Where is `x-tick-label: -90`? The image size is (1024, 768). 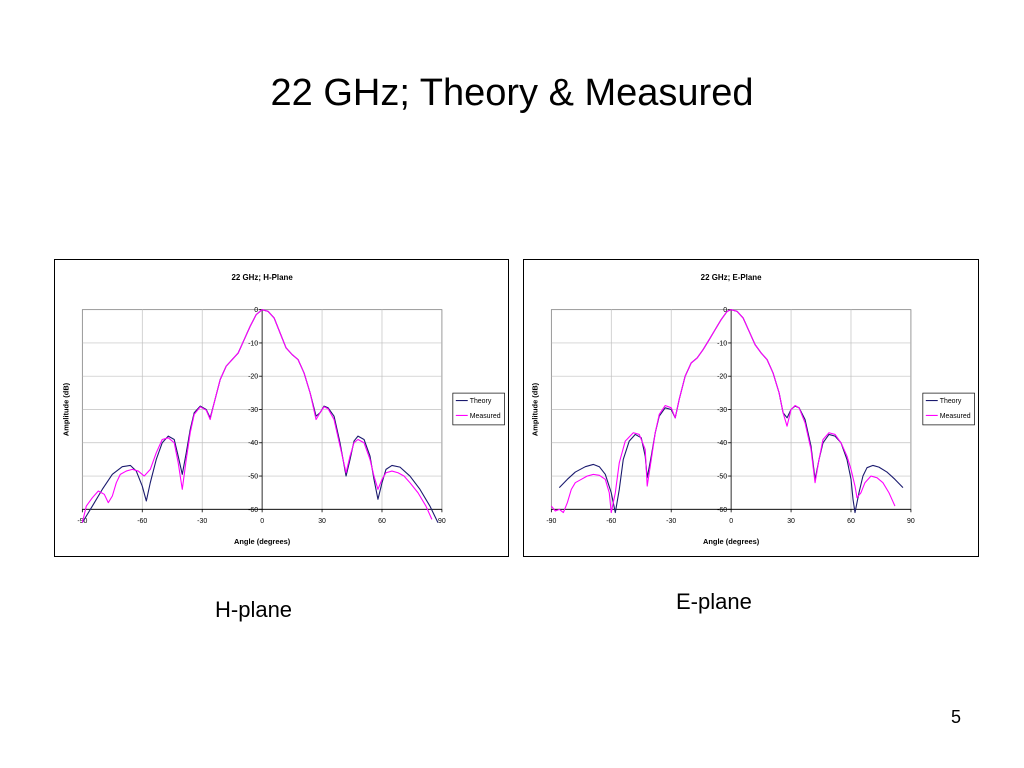
x-tick-label: -90 is located at coordinates (551, 521).